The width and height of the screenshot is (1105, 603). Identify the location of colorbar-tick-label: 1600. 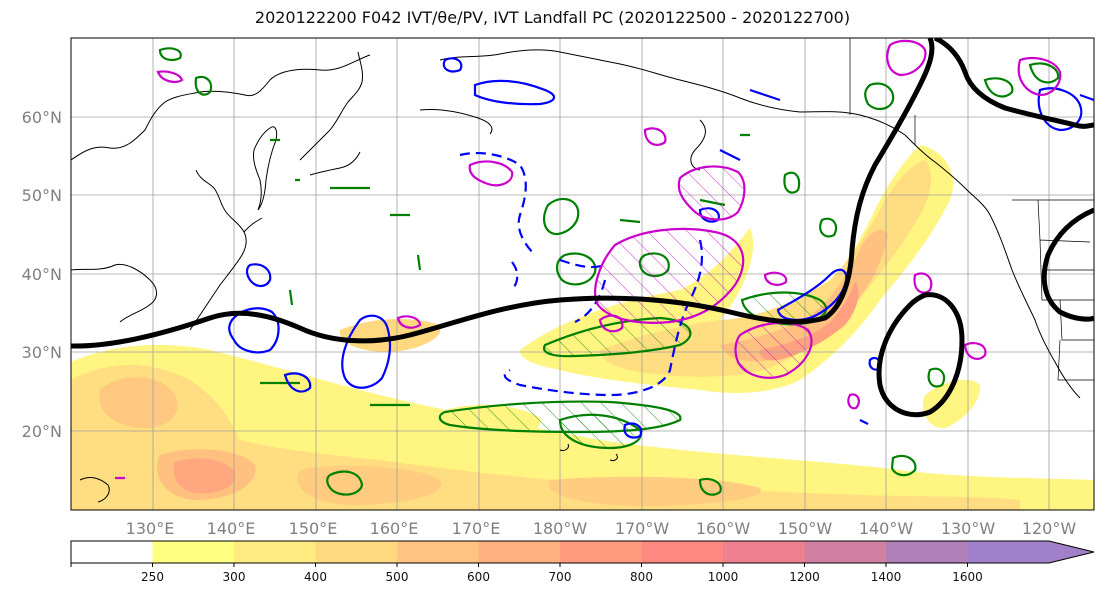
(967, 577).